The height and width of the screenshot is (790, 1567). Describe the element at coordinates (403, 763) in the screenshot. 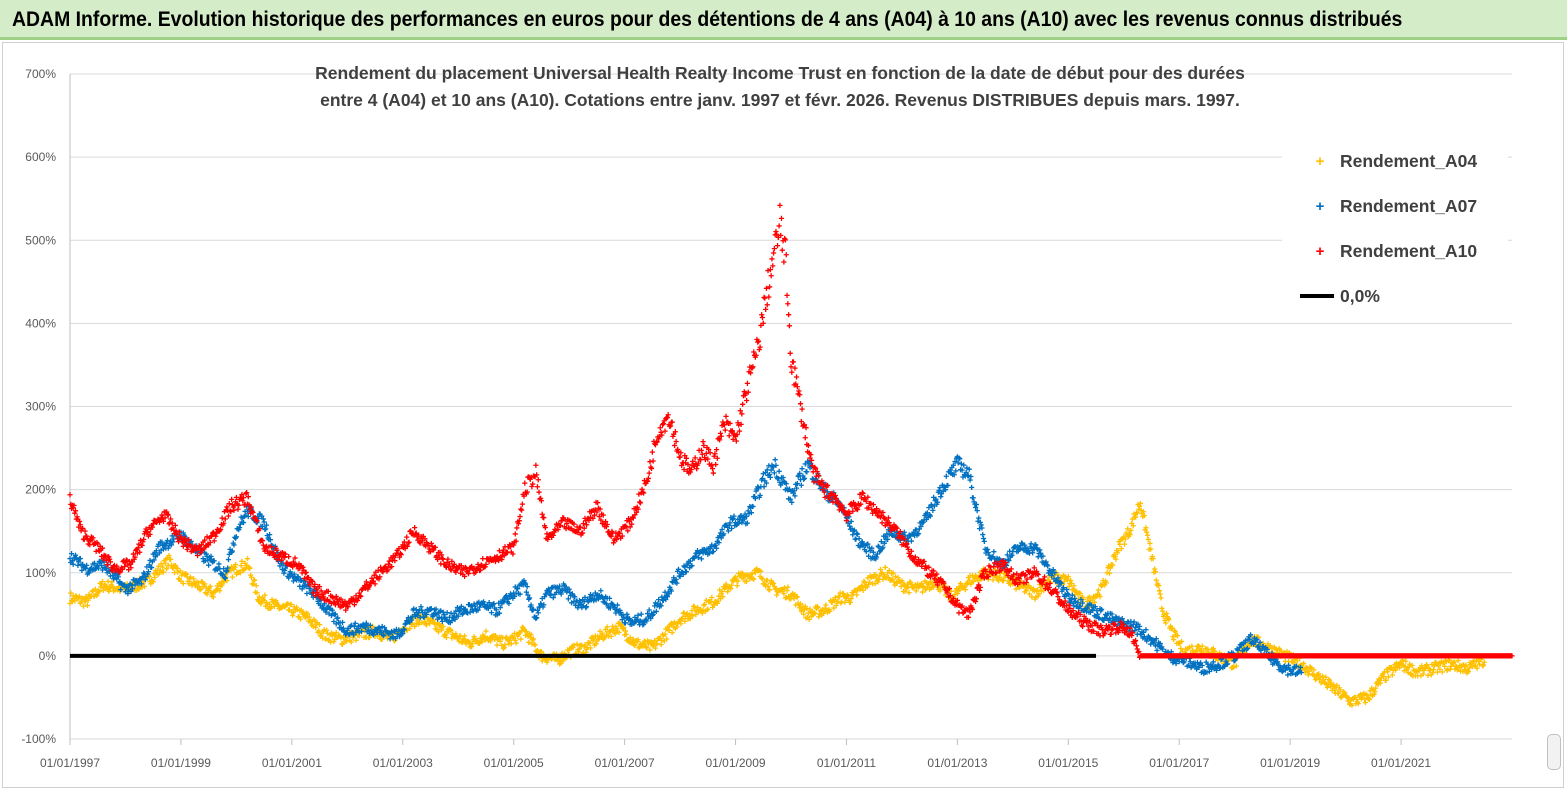

I see `x-tick-label: 01/01/2003` at that location.